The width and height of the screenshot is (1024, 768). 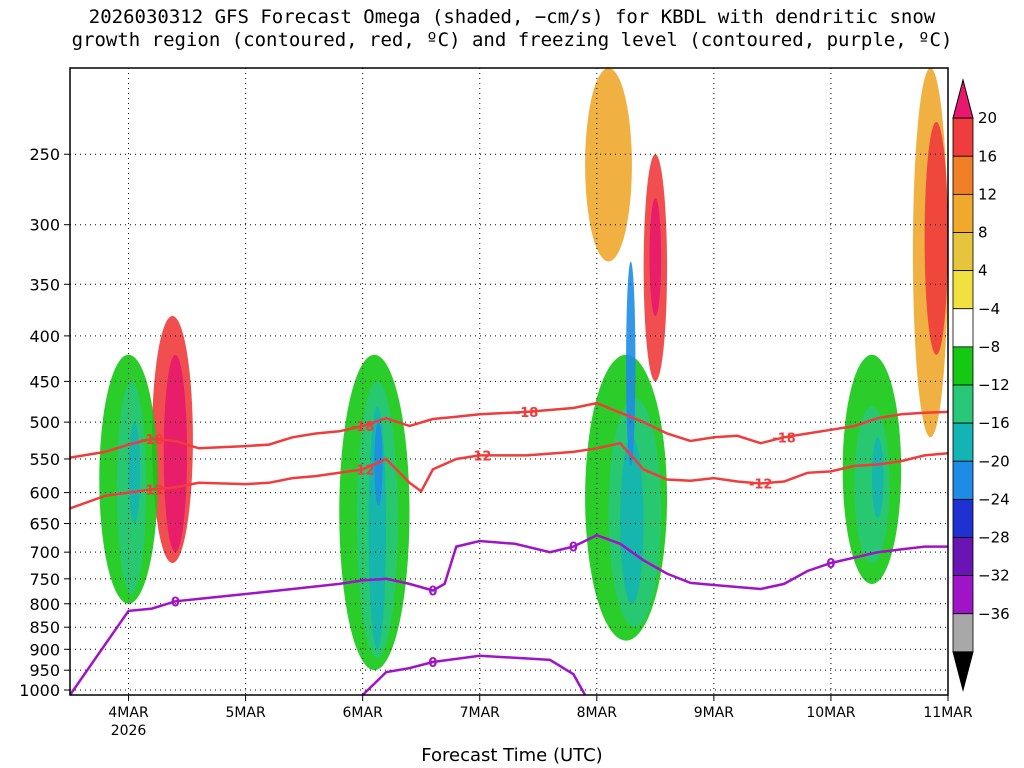 I want to click on colorbar-tick-label: 12, so click(x=987, y=194).